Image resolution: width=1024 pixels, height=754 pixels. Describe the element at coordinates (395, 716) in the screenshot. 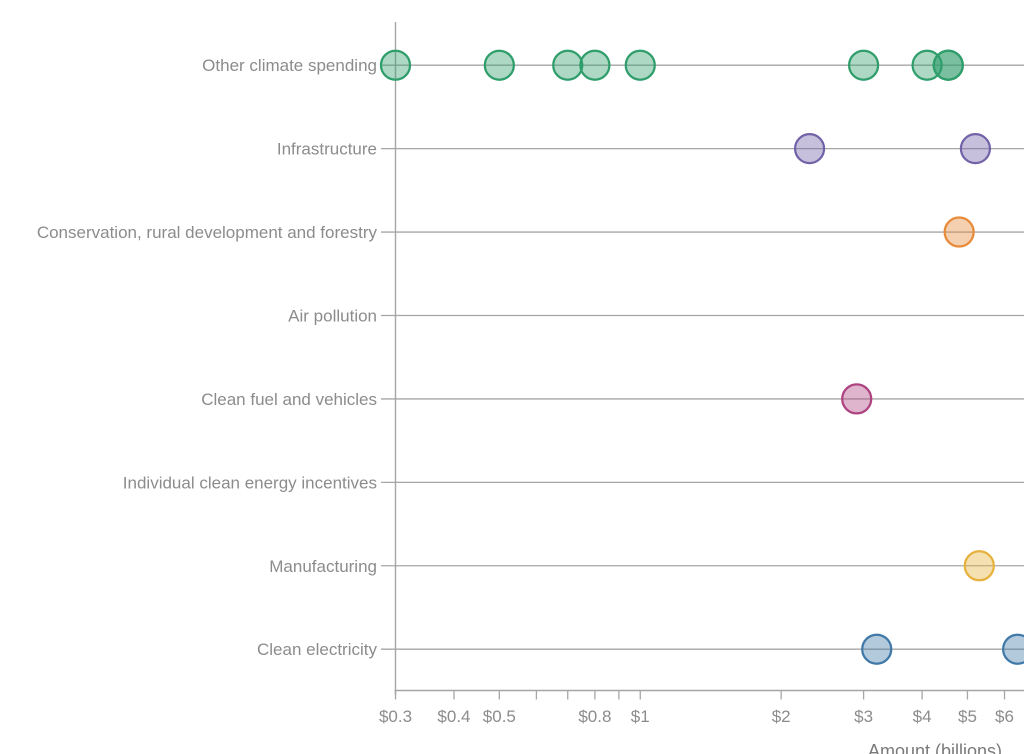

I see `x-tick-label: $0.3` at that location.